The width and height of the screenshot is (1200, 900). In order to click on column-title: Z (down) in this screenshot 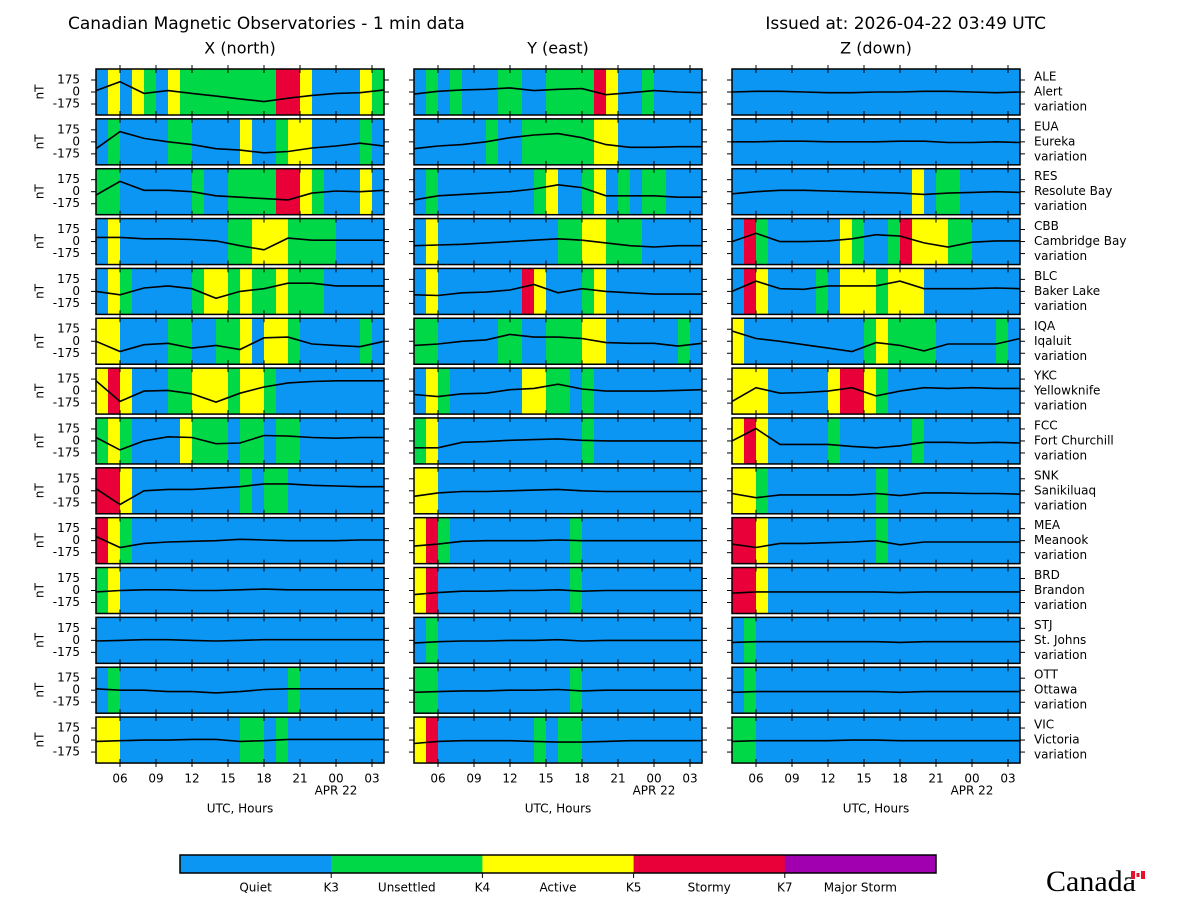, I will do `click(876, 48)`.